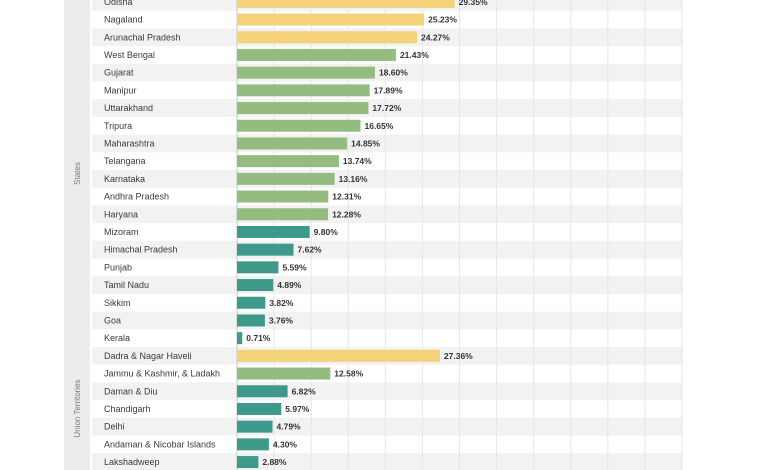 The height and width of the screenshot is (470, 780). What do you see at coordinates (274, 462) in the screenshot?
I see `value-label: 2.88%` at bounding box center [274, 462].